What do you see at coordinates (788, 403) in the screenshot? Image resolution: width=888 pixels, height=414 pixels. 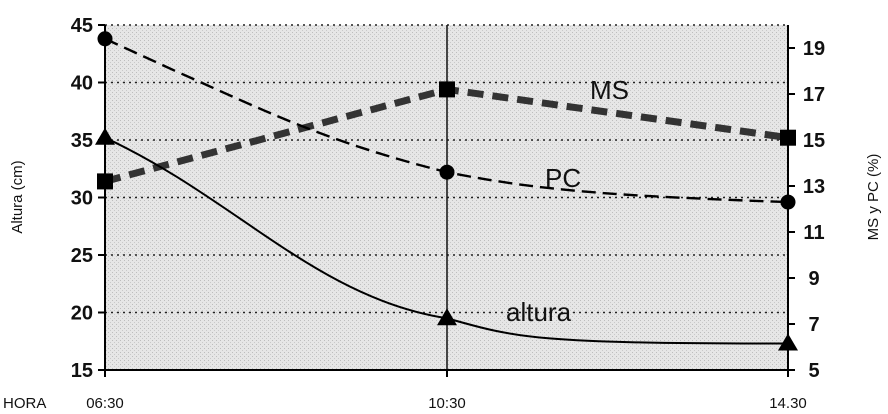 I see `x-tick-label: 14.30` at bounding box center [788, 403].